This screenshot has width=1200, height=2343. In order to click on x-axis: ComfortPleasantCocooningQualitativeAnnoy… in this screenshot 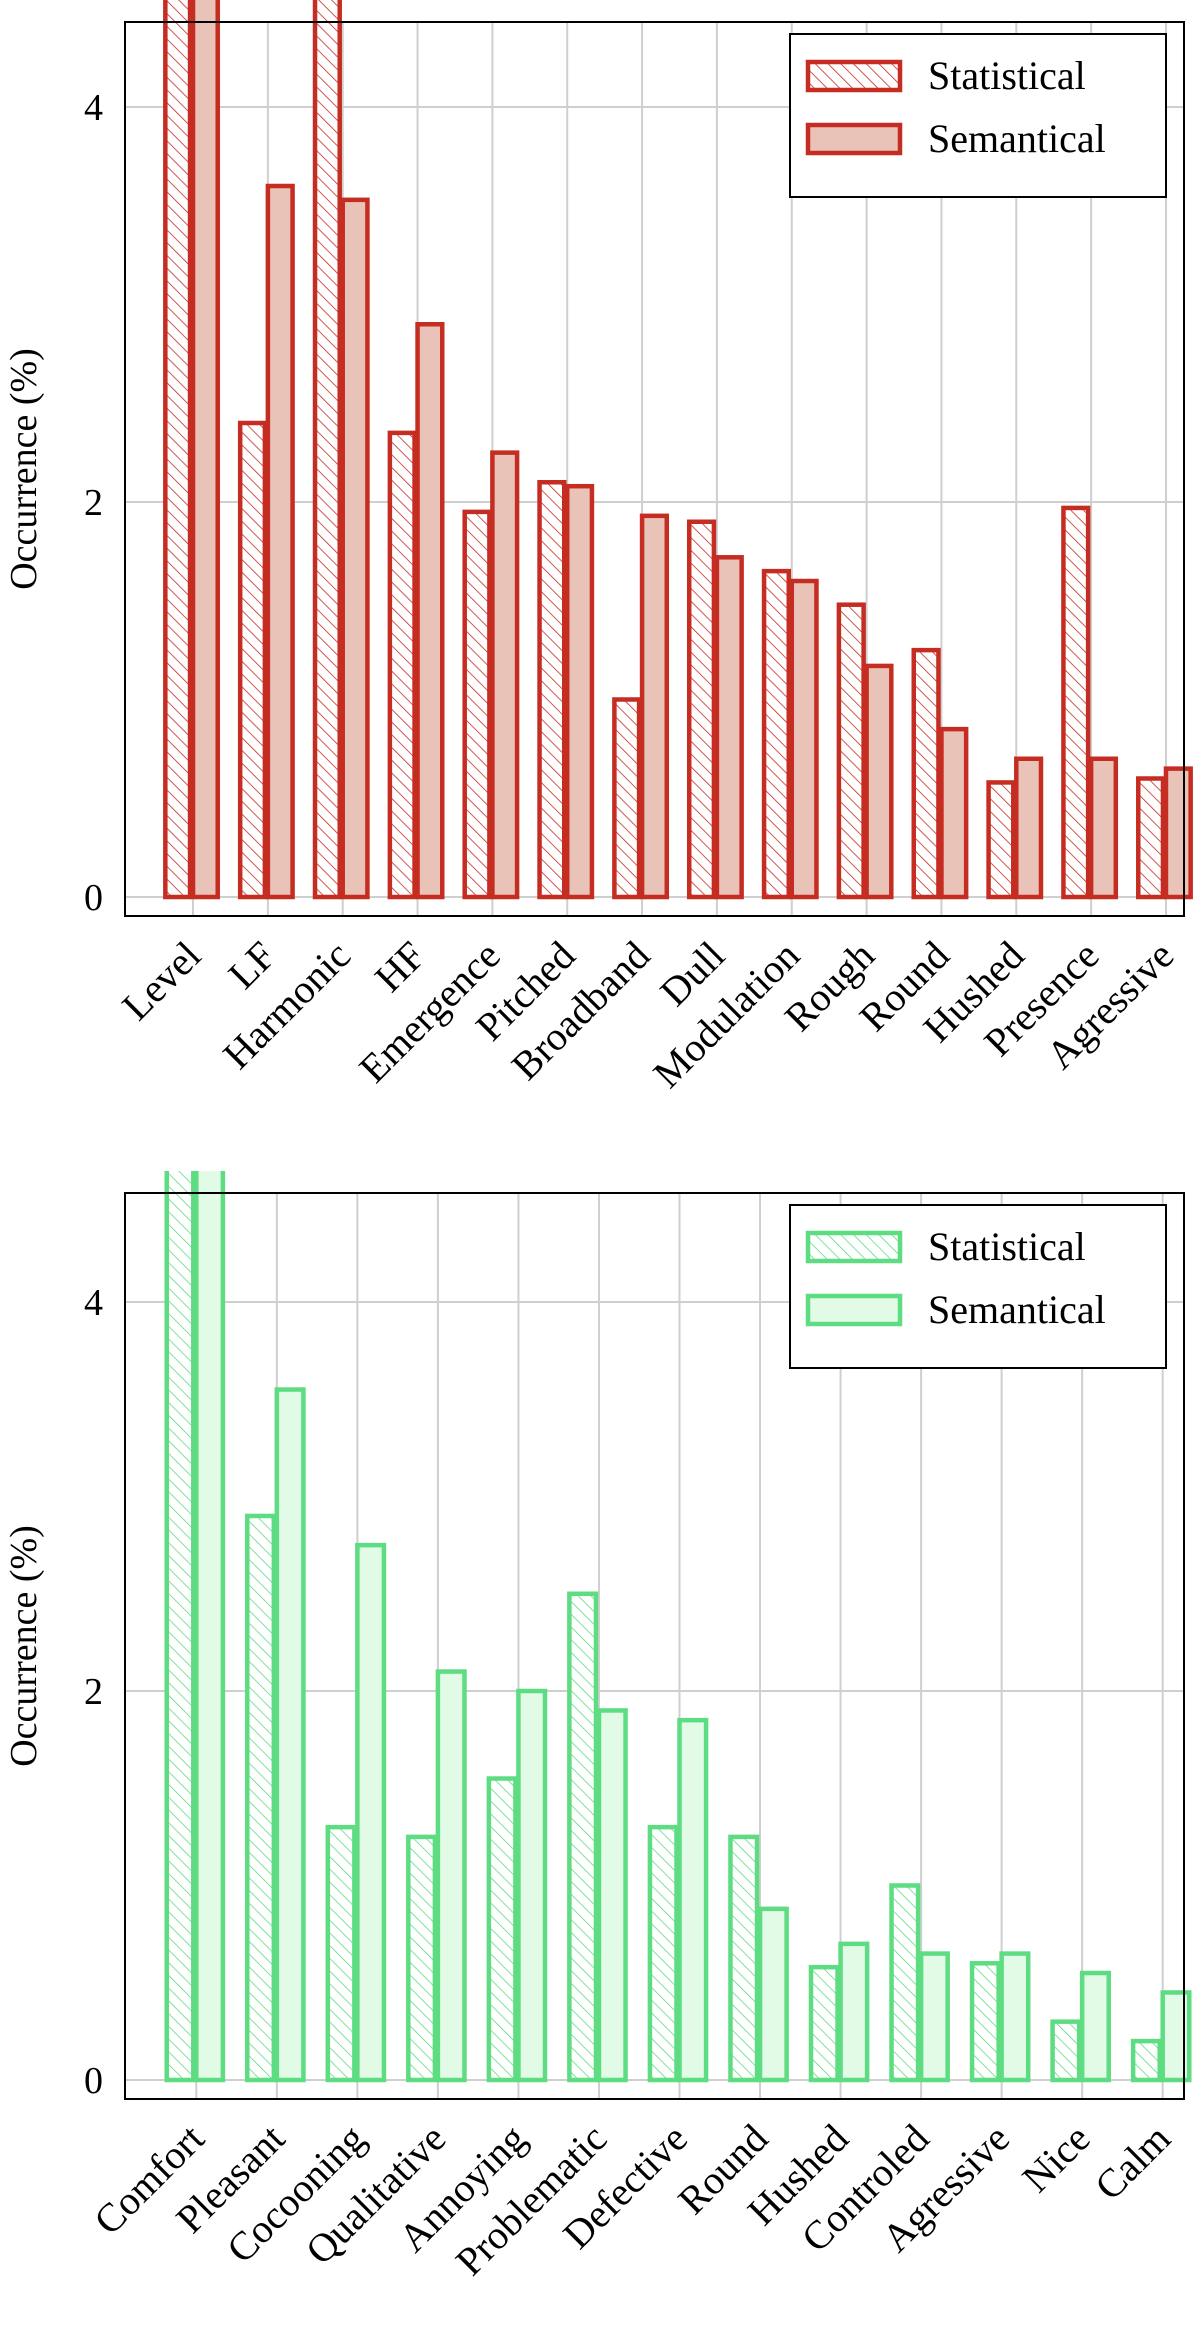, I will do `click(632, 2200)`.